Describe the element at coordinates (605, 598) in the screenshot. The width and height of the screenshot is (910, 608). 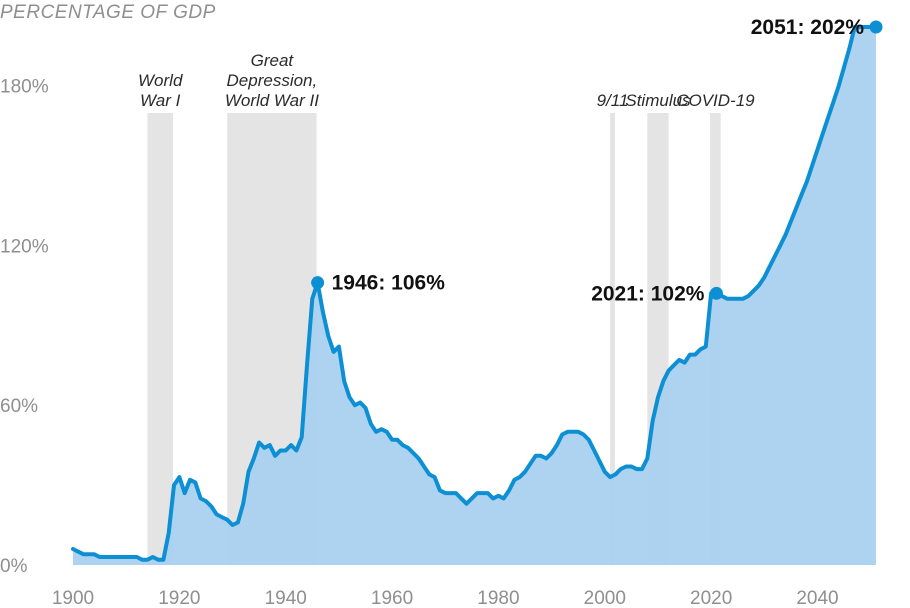
I see `x-tick-label: 2000` at that location.